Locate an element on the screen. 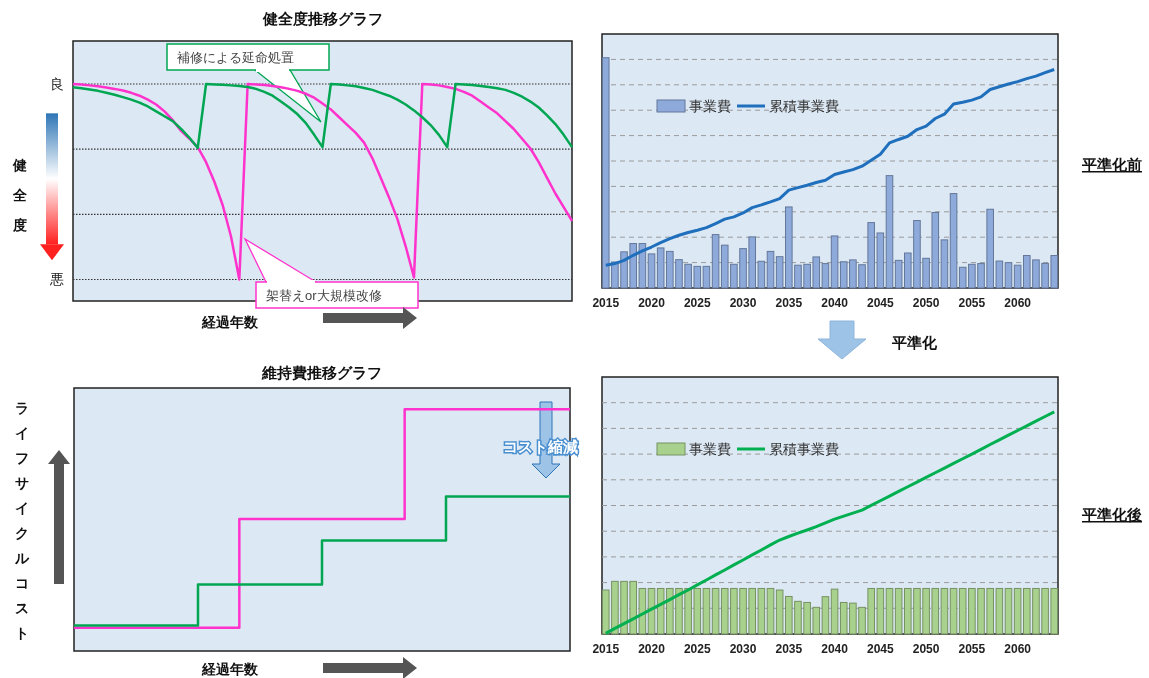 Image resolution: width=1149 pixels, height=678 pixels. ref-line-label: 良 is located at coordinates (57, 83).